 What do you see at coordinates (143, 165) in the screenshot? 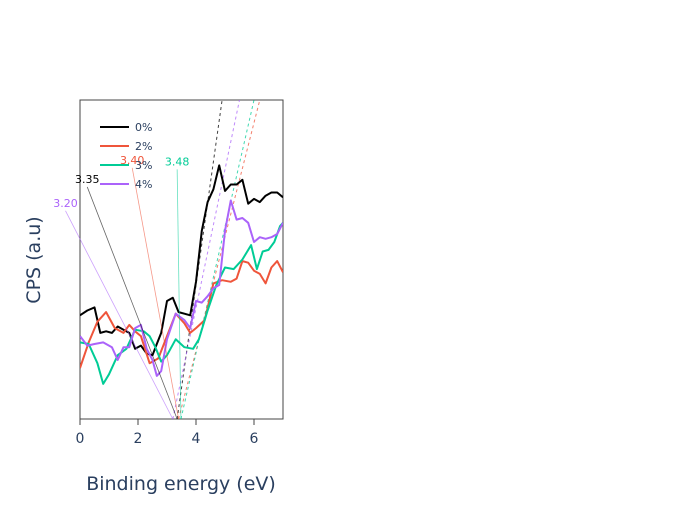
I see `legend-label-3: 3%` at bounding box center [143, 165].